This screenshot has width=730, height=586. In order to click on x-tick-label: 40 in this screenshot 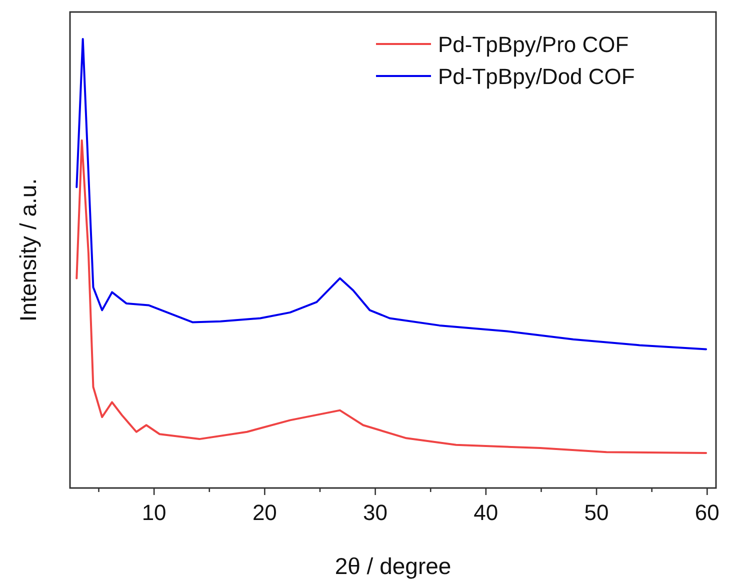, I will do `click(486, 512)`.